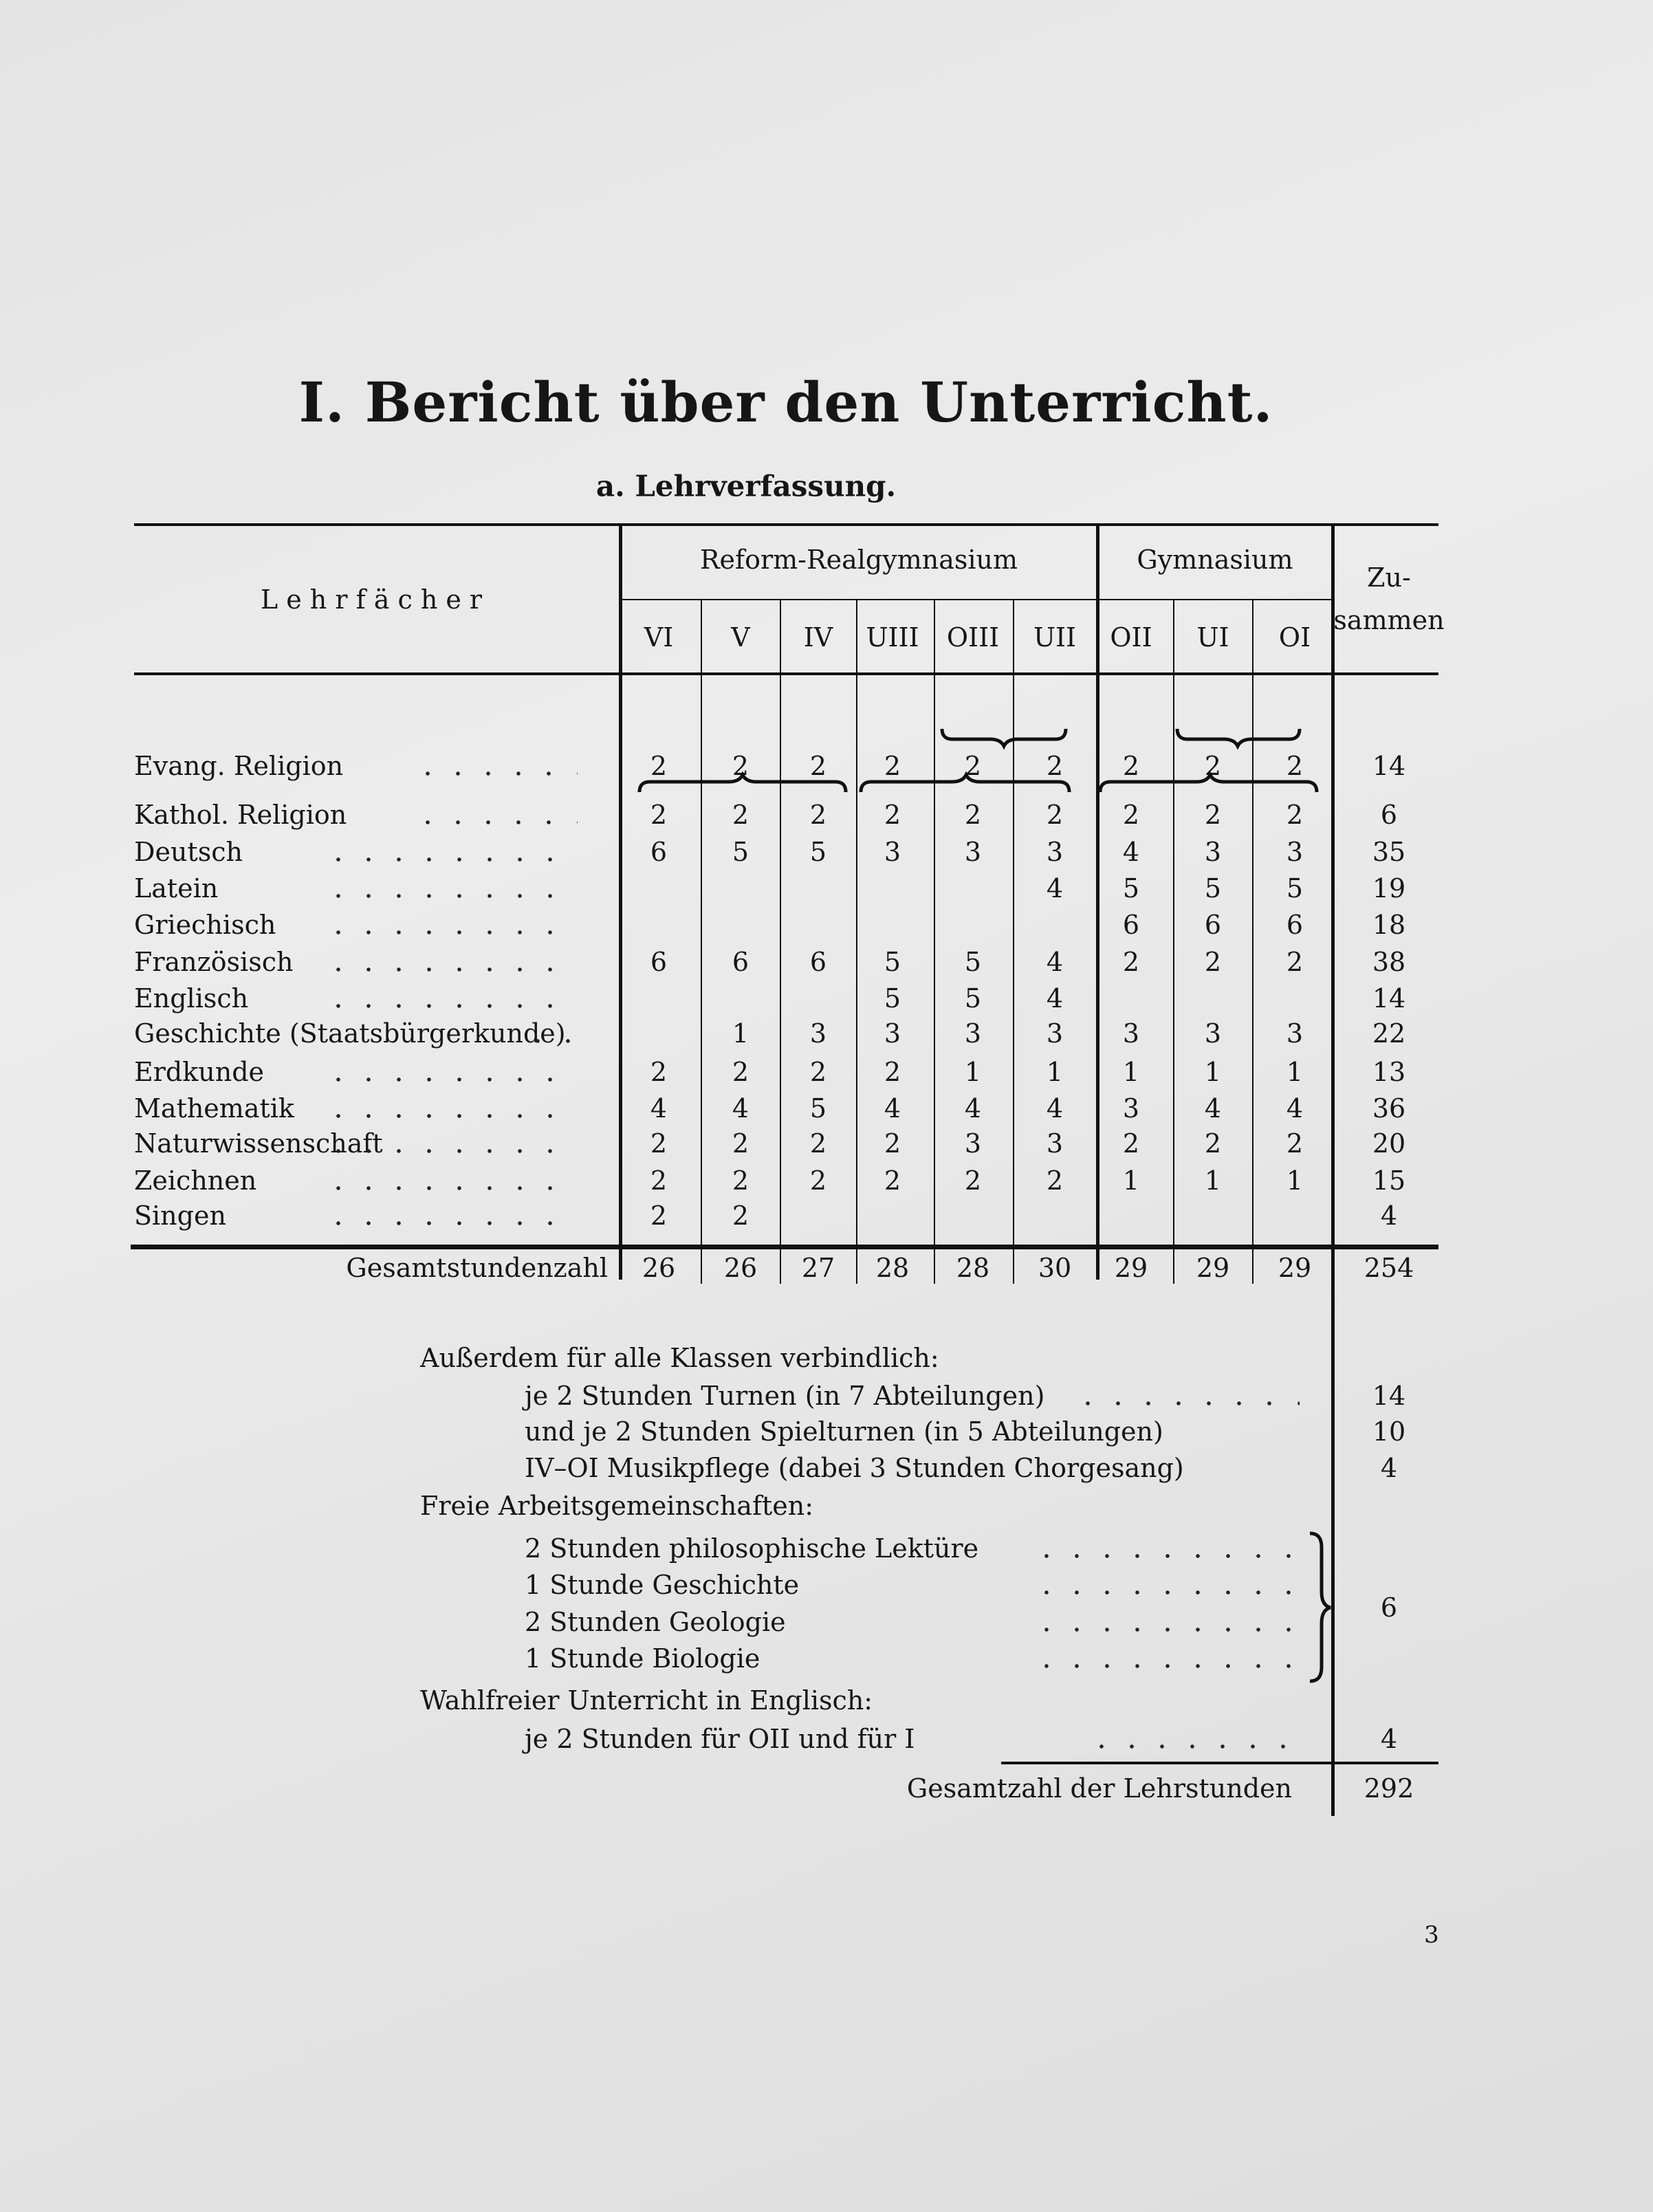 The image size is (1653, 2212). What do you see at coordinates (205, 925) in the screenshot?
I see `subject-name: Griechisch` at bounding box center [205, 925].